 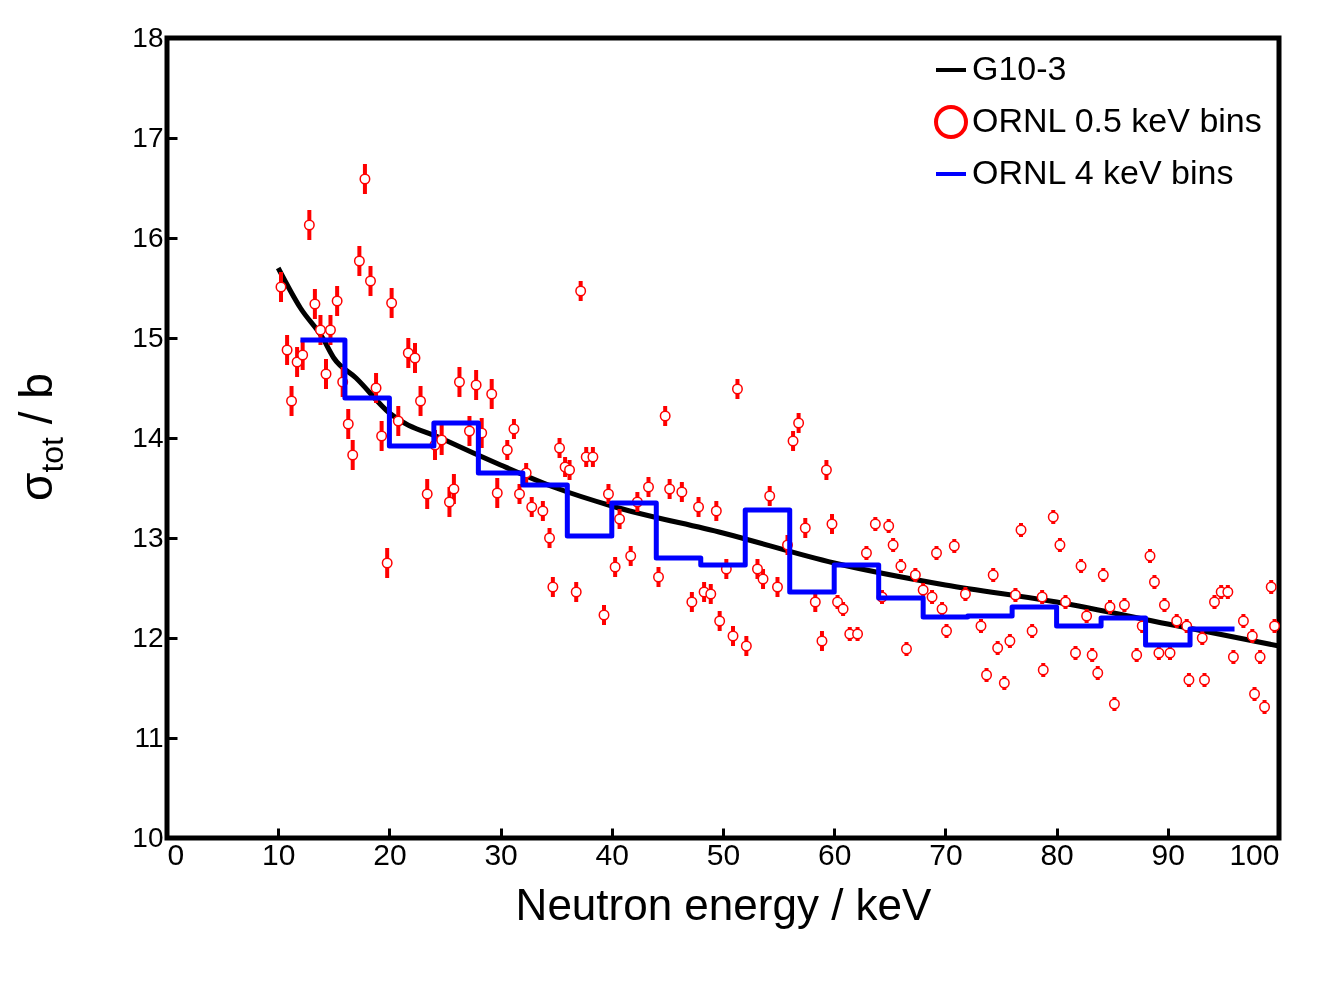 What do you see at coordinates (835, 854) in the screenshot?
I see `x-tick-label: 60` at bounding box center [835, 854].